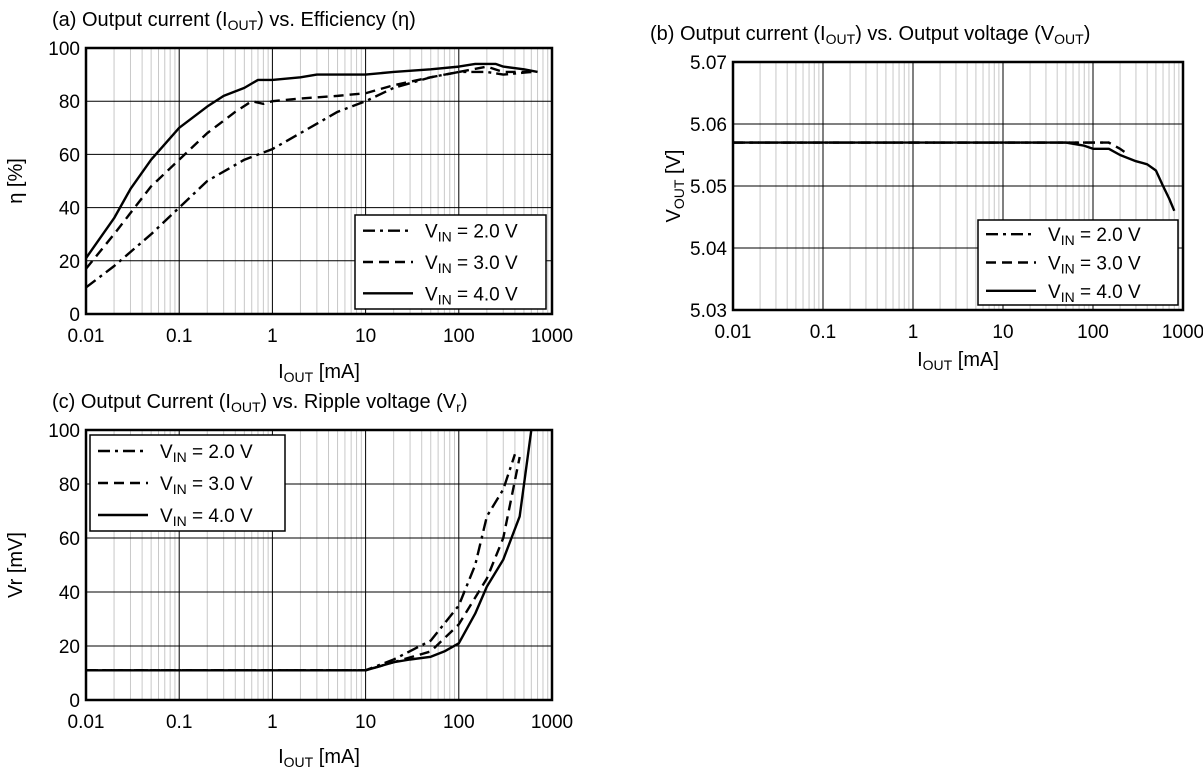  What do you see at coordinates (708, 311) in the screenshot?
I see `y-tick-label: 5.03` at bounding box center [708, 311].